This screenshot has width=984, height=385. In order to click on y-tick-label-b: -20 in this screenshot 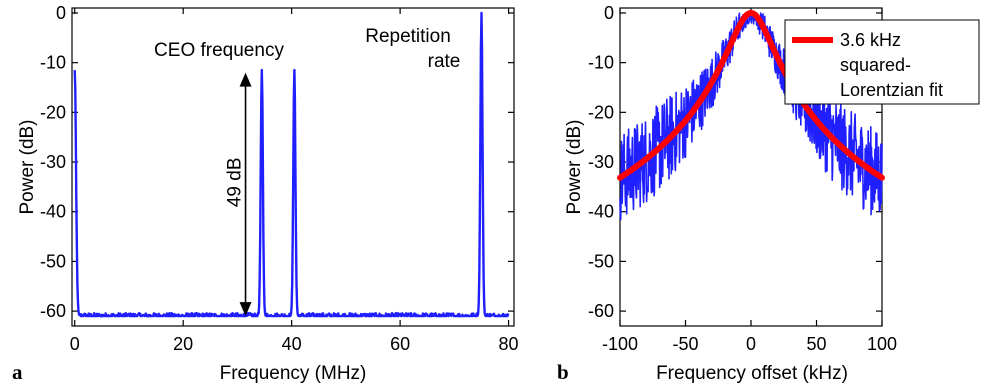, I will do `click(601, 112)`.